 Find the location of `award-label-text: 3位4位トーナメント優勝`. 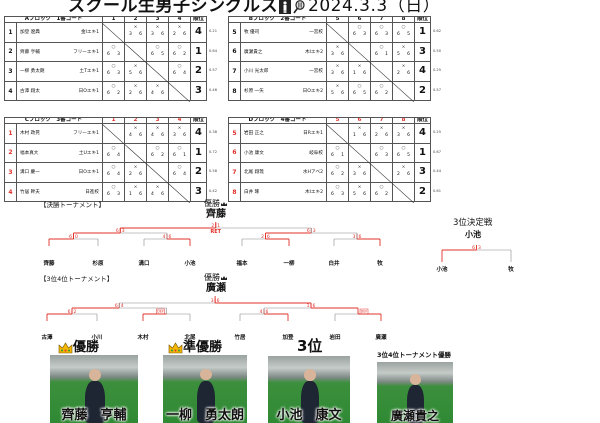

award-label-text: 3位4位トーナメント優勝 is located at coordinates (414, 355).